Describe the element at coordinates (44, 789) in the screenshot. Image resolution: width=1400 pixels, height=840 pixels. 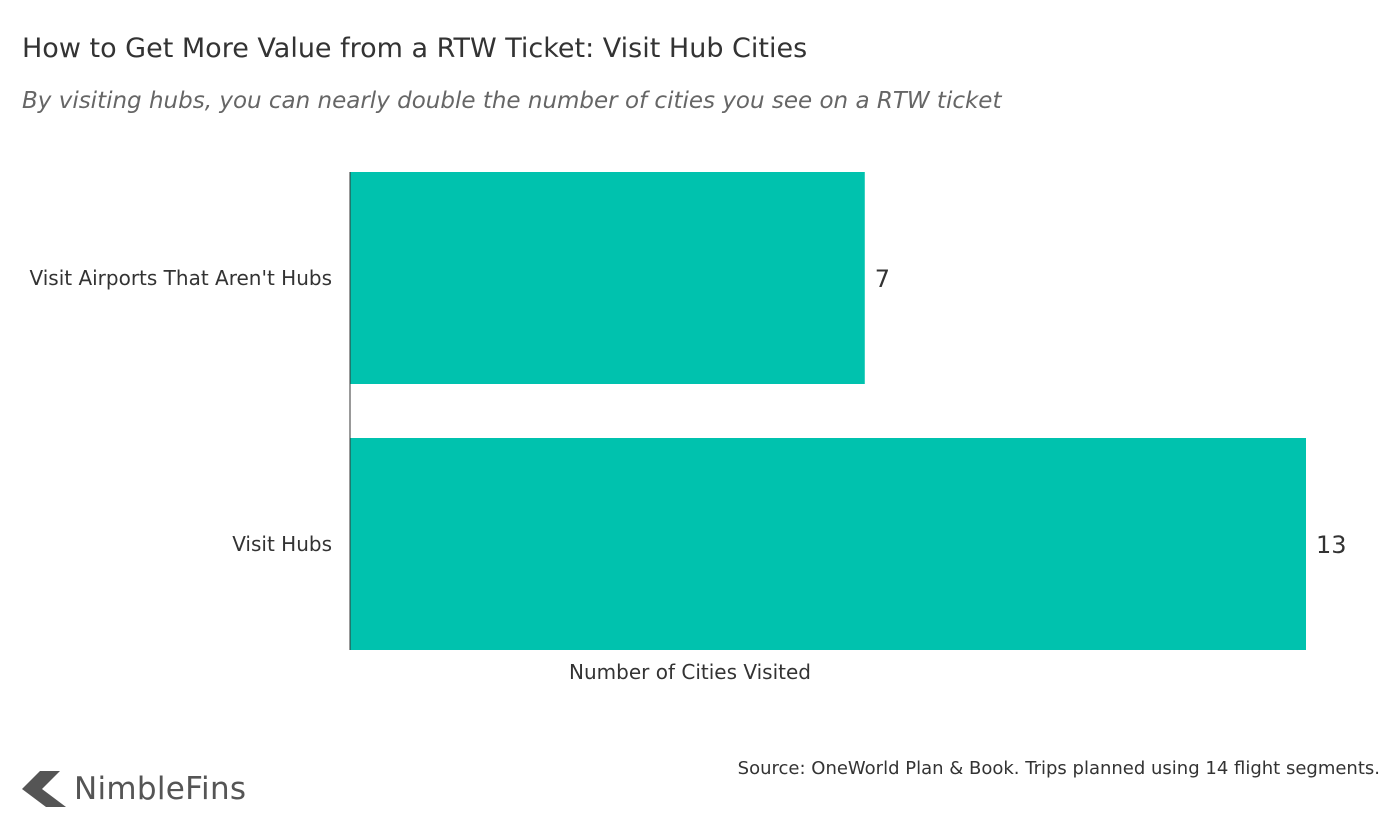
I see `nimblefins-logo-icon` at that location.